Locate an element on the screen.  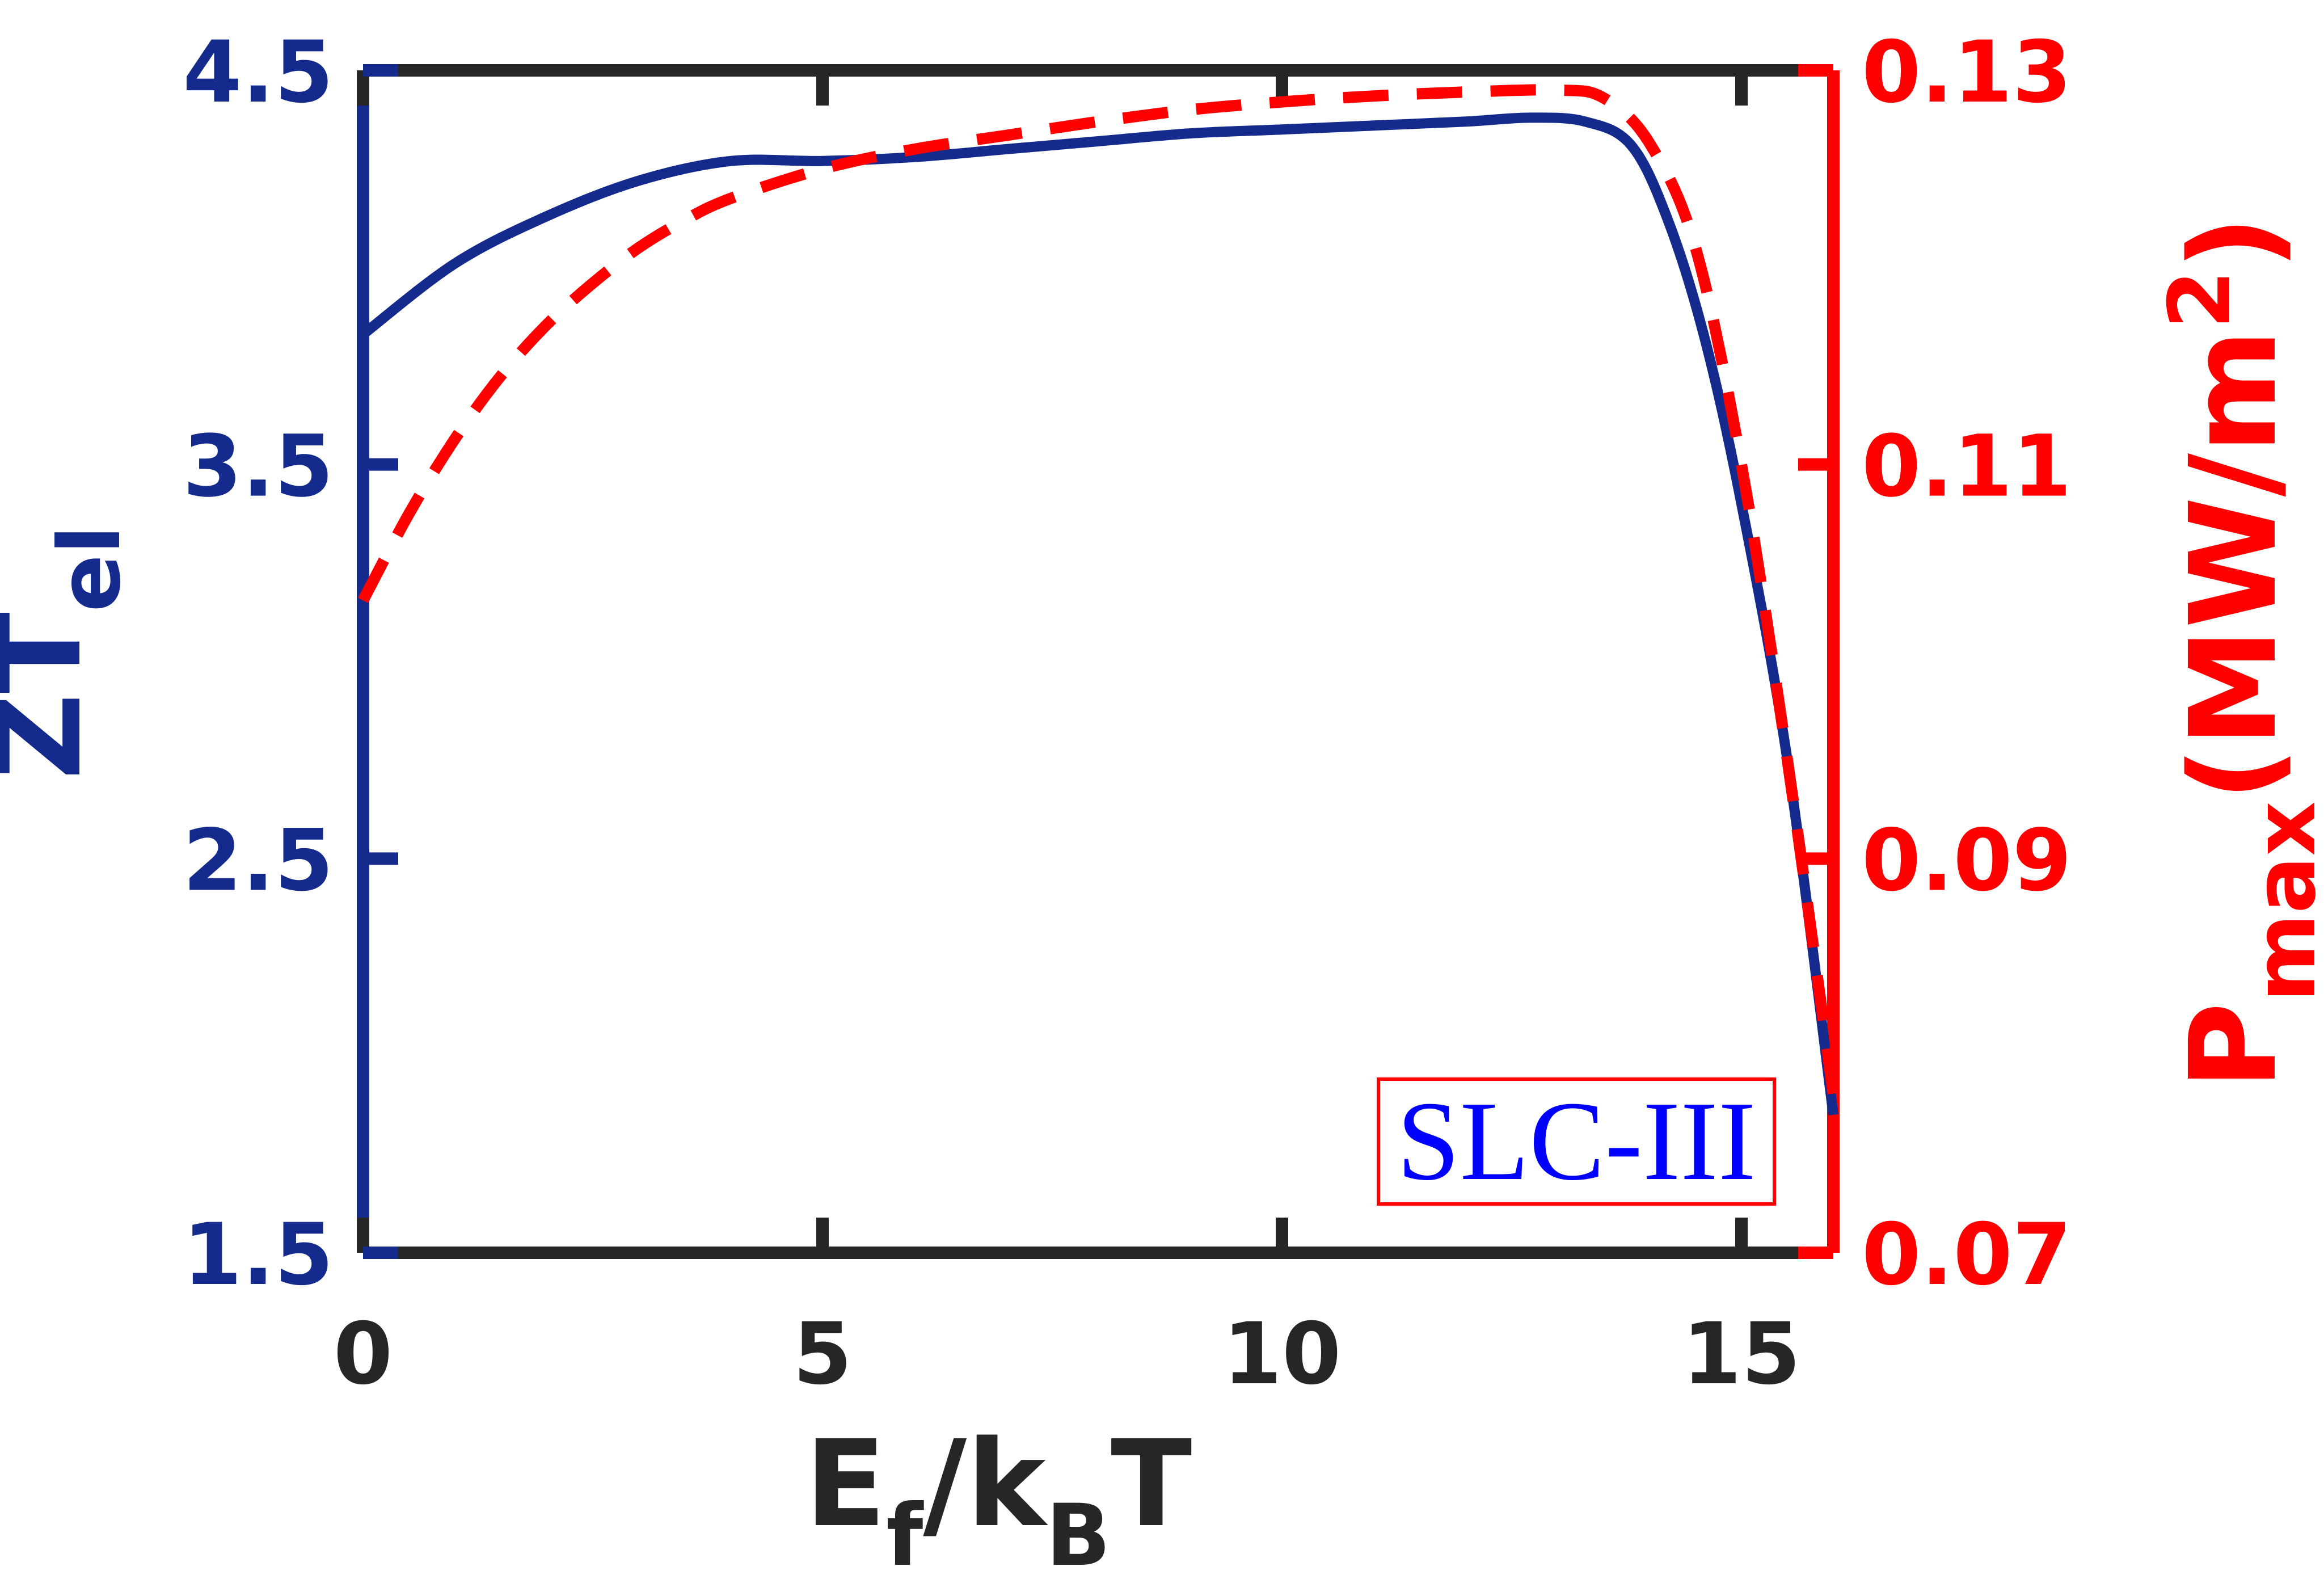
y-right-tick-label: 0.13 is located at coordinates (1967, 72).